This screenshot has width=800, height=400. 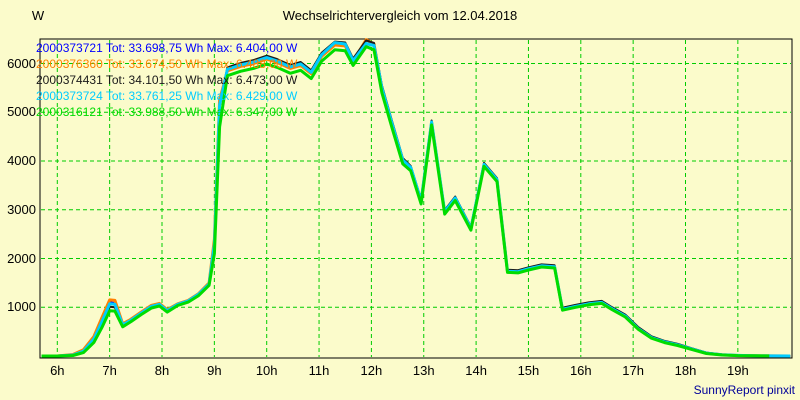 What do you see at coordinates (162, 370) in the screenshot?
I see `x-tick-label: 8h` at bounding box center [162, 370].